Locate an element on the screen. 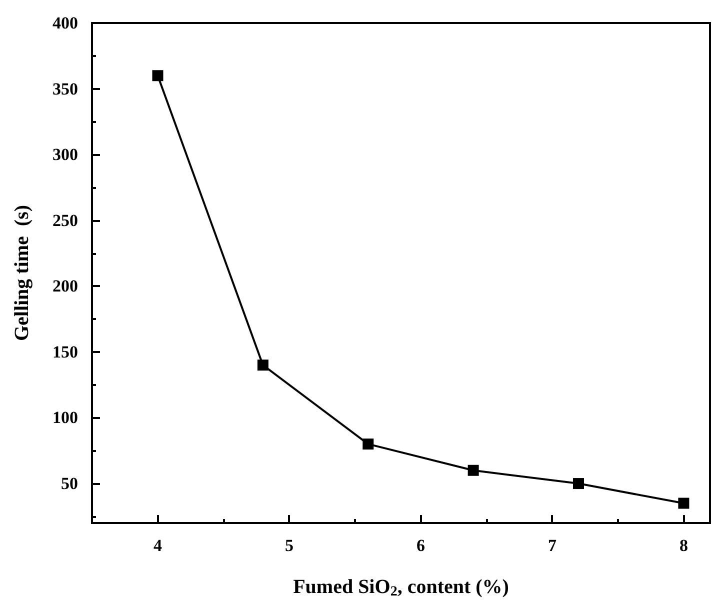 The image size is (712, 604). x-tick-label: 4 is located at coordinates (157, 545).